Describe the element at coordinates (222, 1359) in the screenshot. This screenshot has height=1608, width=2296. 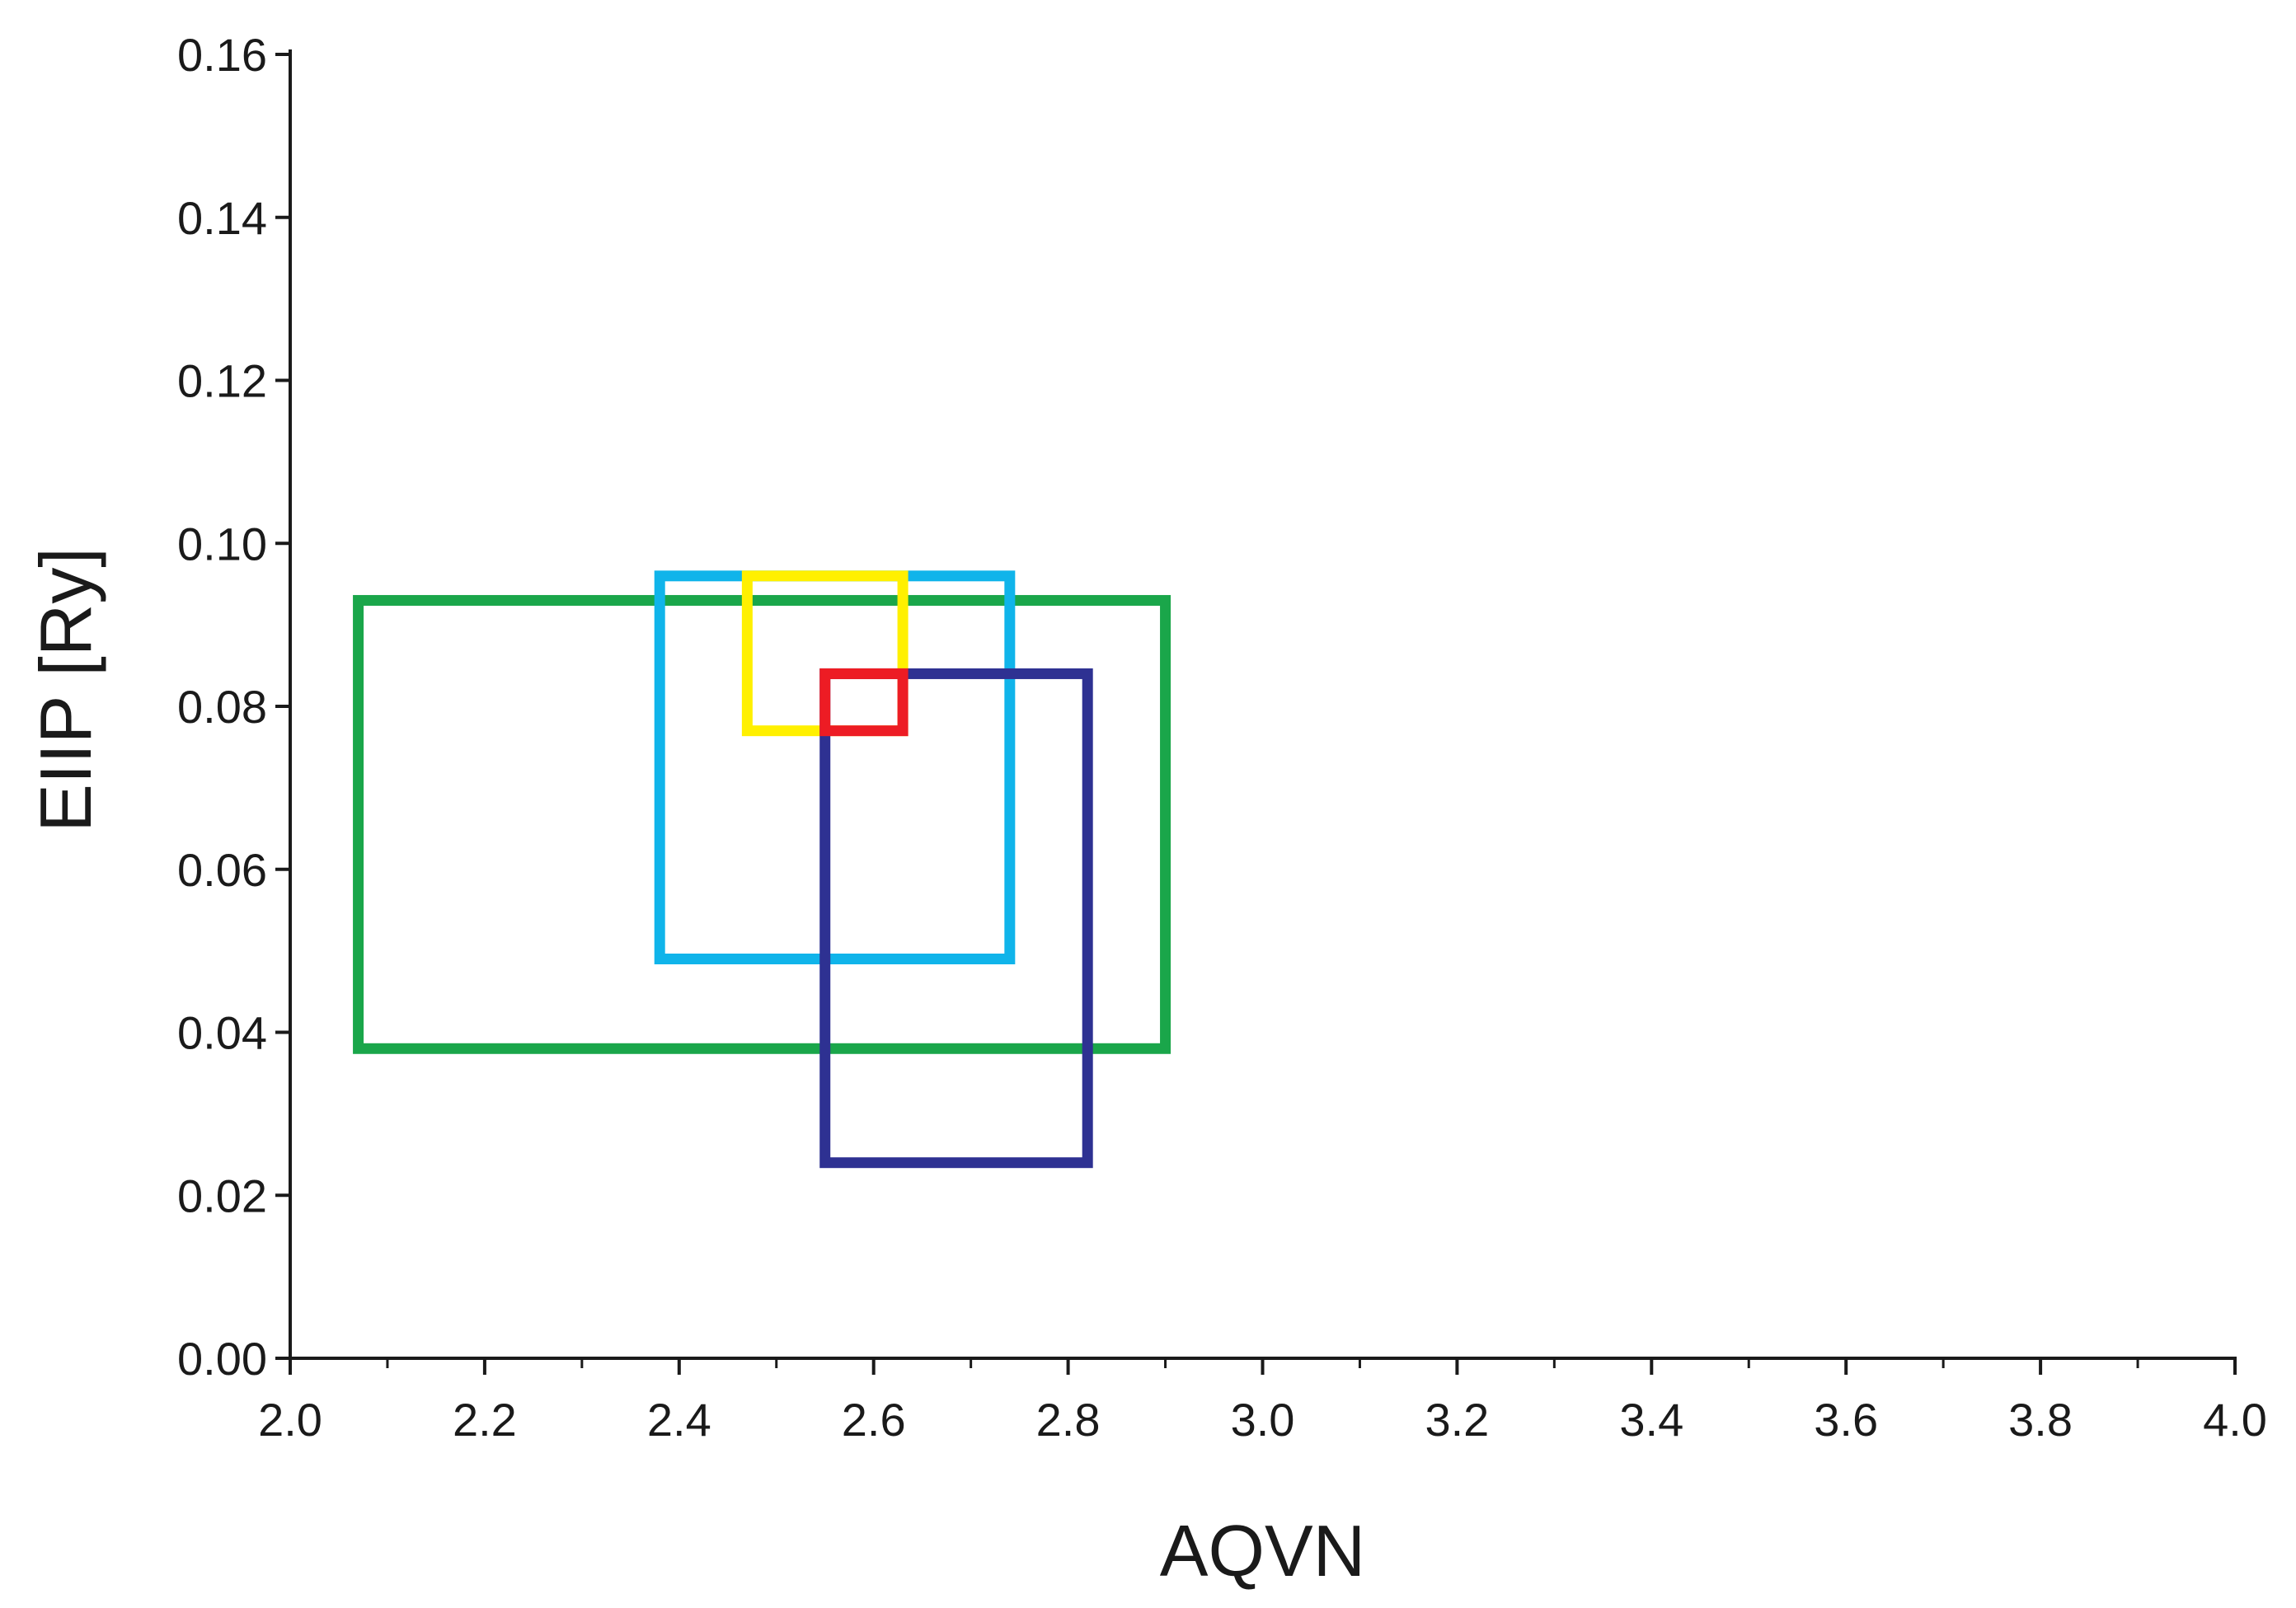
I see `y-tick-label: 0.00` at that location.